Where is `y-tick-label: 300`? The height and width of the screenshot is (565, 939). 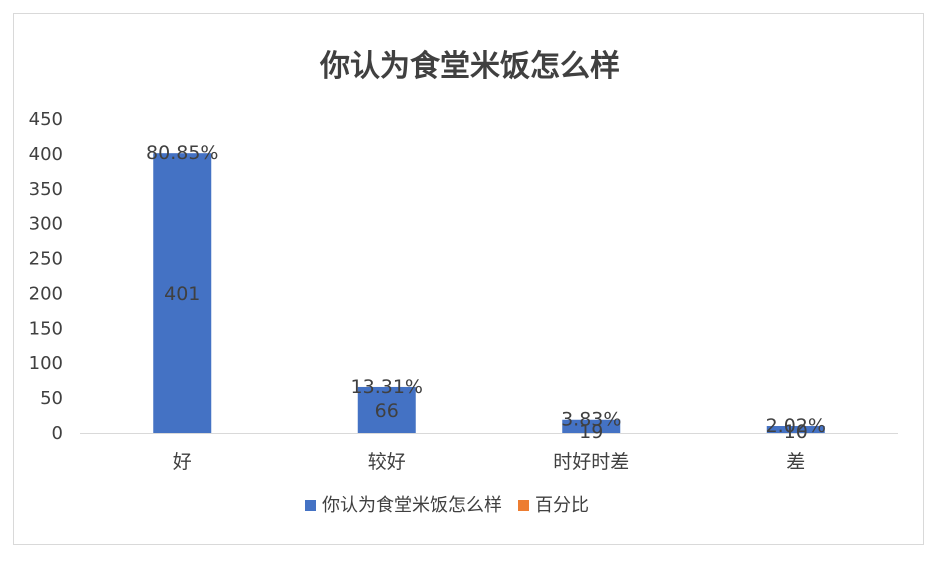 y-tick-label: 300 is located at coordinates (46, 224).